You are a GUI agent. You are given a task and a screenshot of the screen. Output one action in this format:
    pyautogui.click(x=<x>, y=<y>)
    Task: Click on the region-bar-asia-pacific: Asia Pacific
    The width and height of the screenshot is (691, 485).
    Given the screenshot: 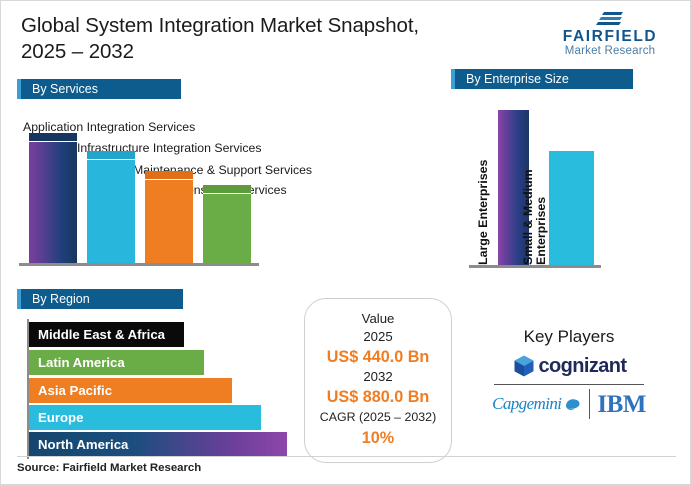 What is the action you would take?
    pyautogui.click(x=130, y=390)
    